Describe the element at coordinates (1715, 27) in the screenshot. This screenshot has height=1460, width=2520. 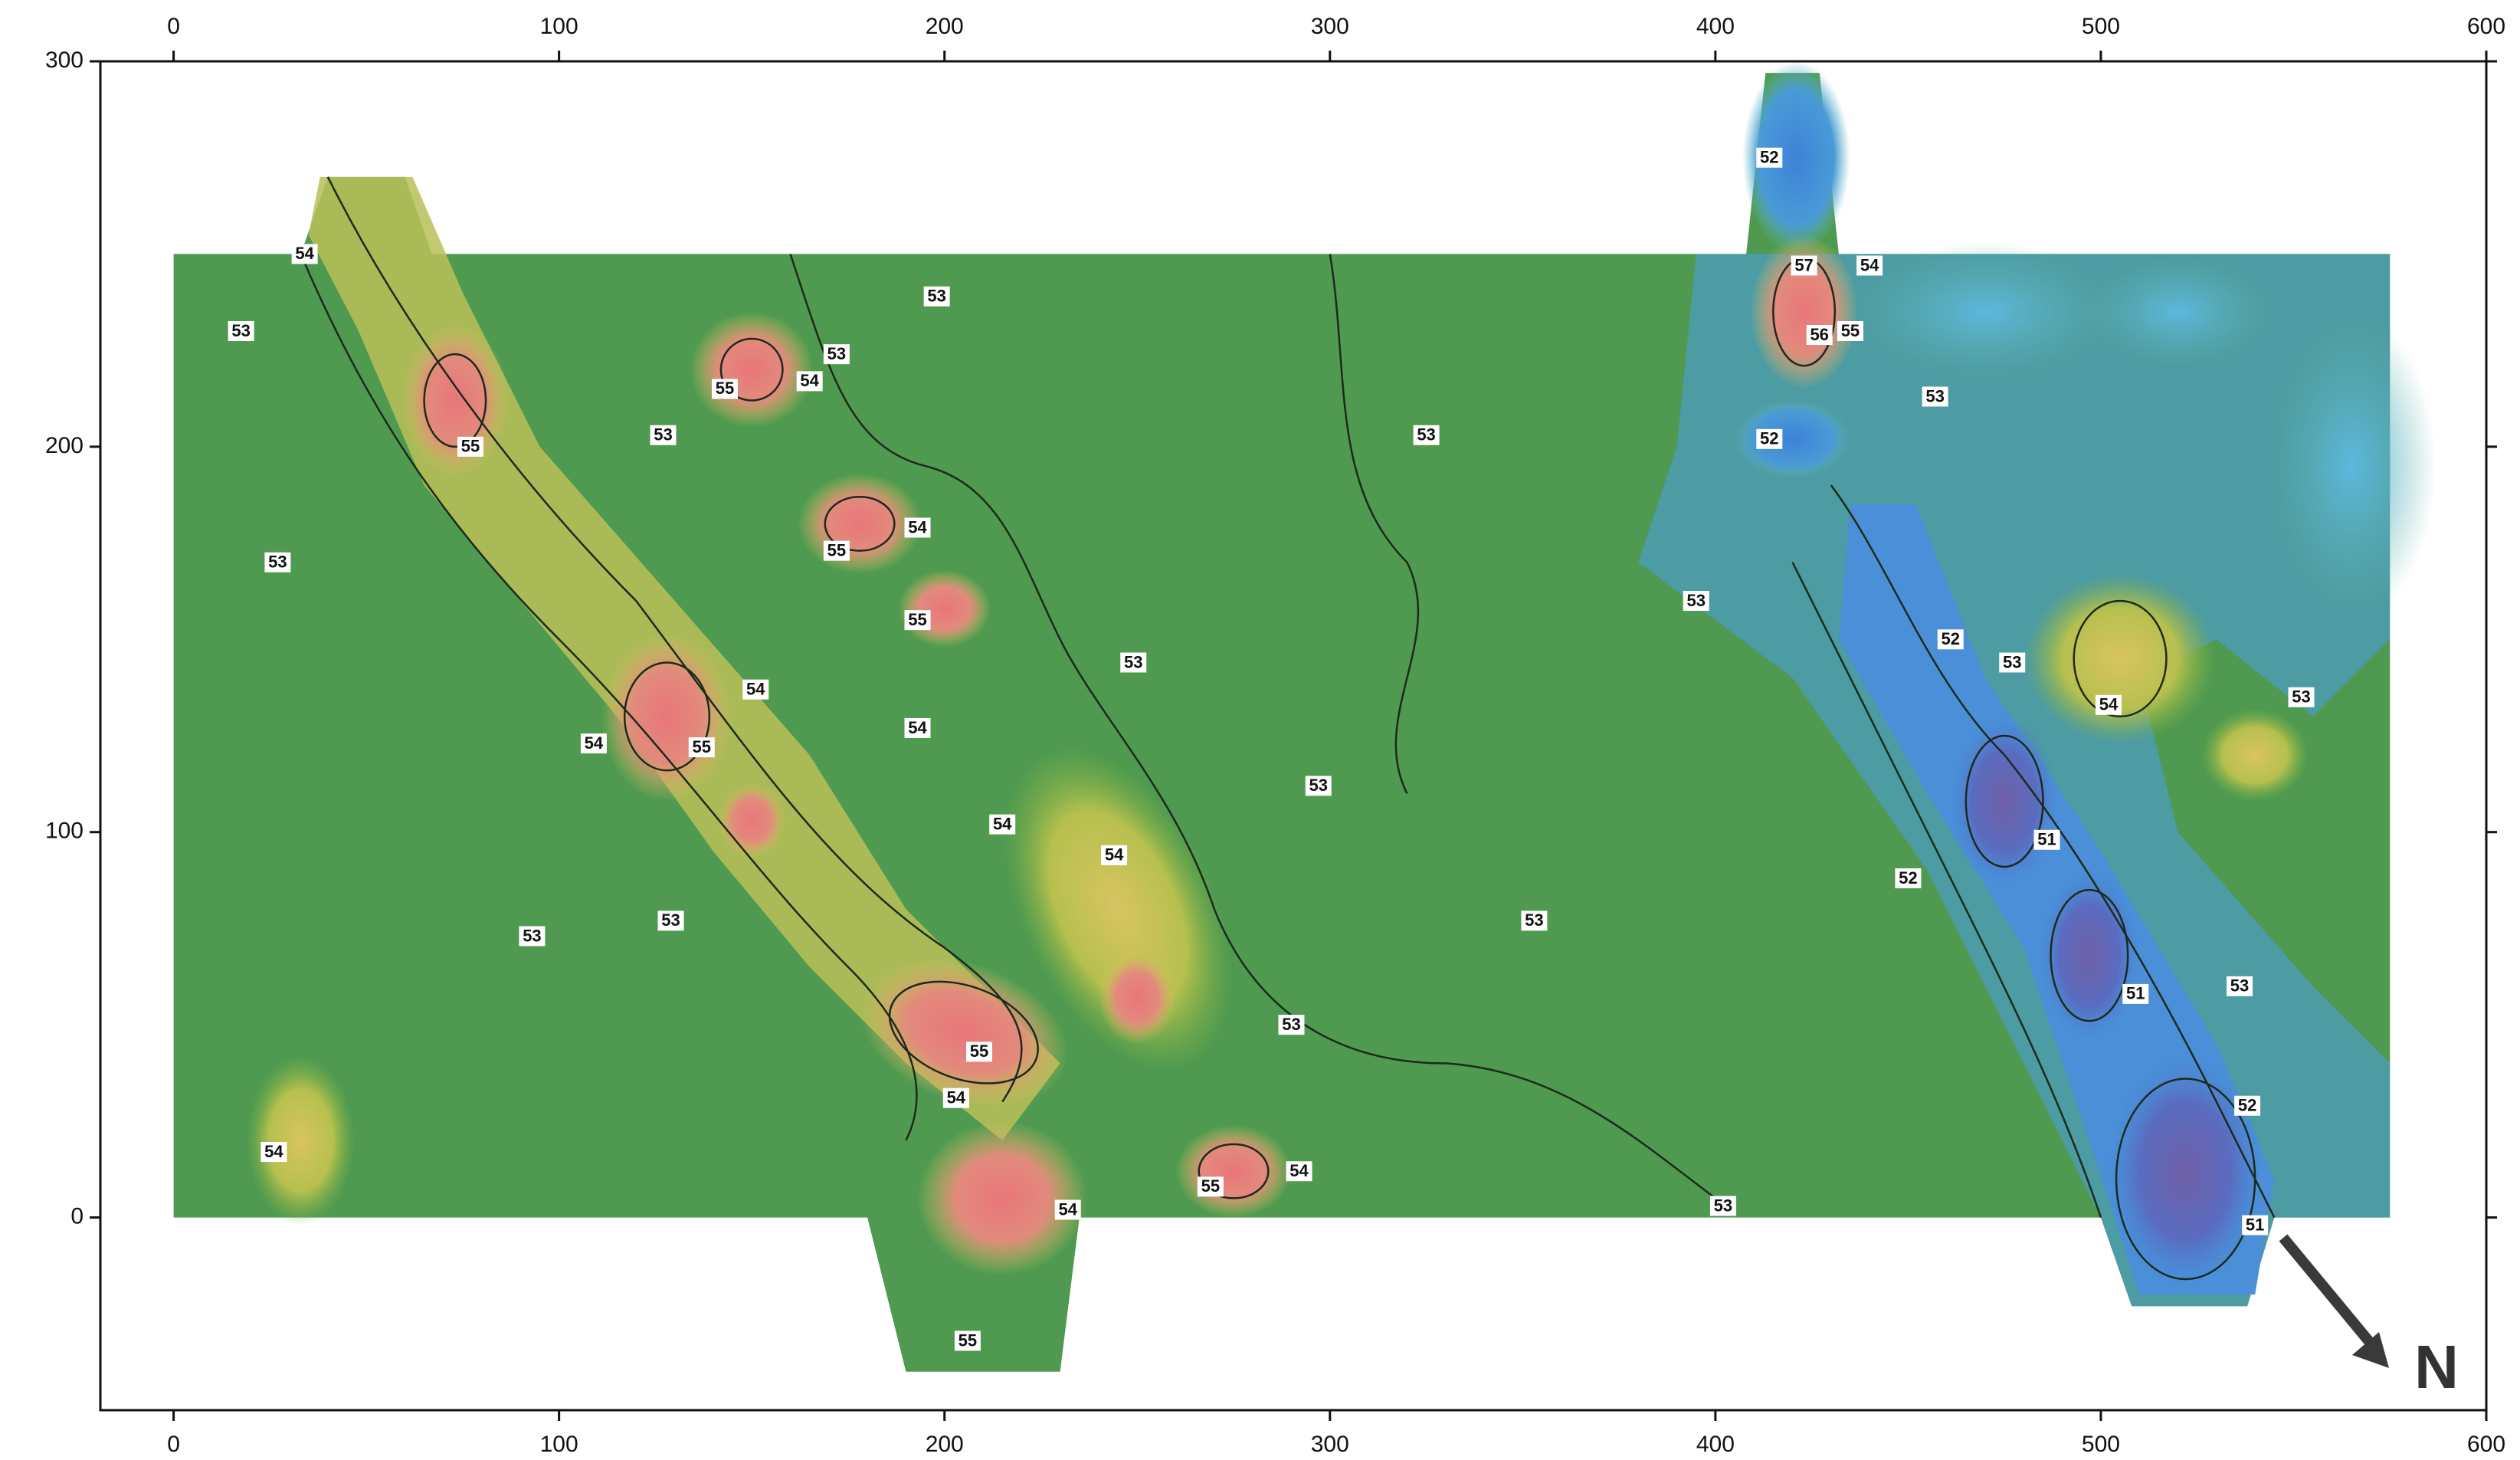
I see `x-tick-label: 400` at that location.